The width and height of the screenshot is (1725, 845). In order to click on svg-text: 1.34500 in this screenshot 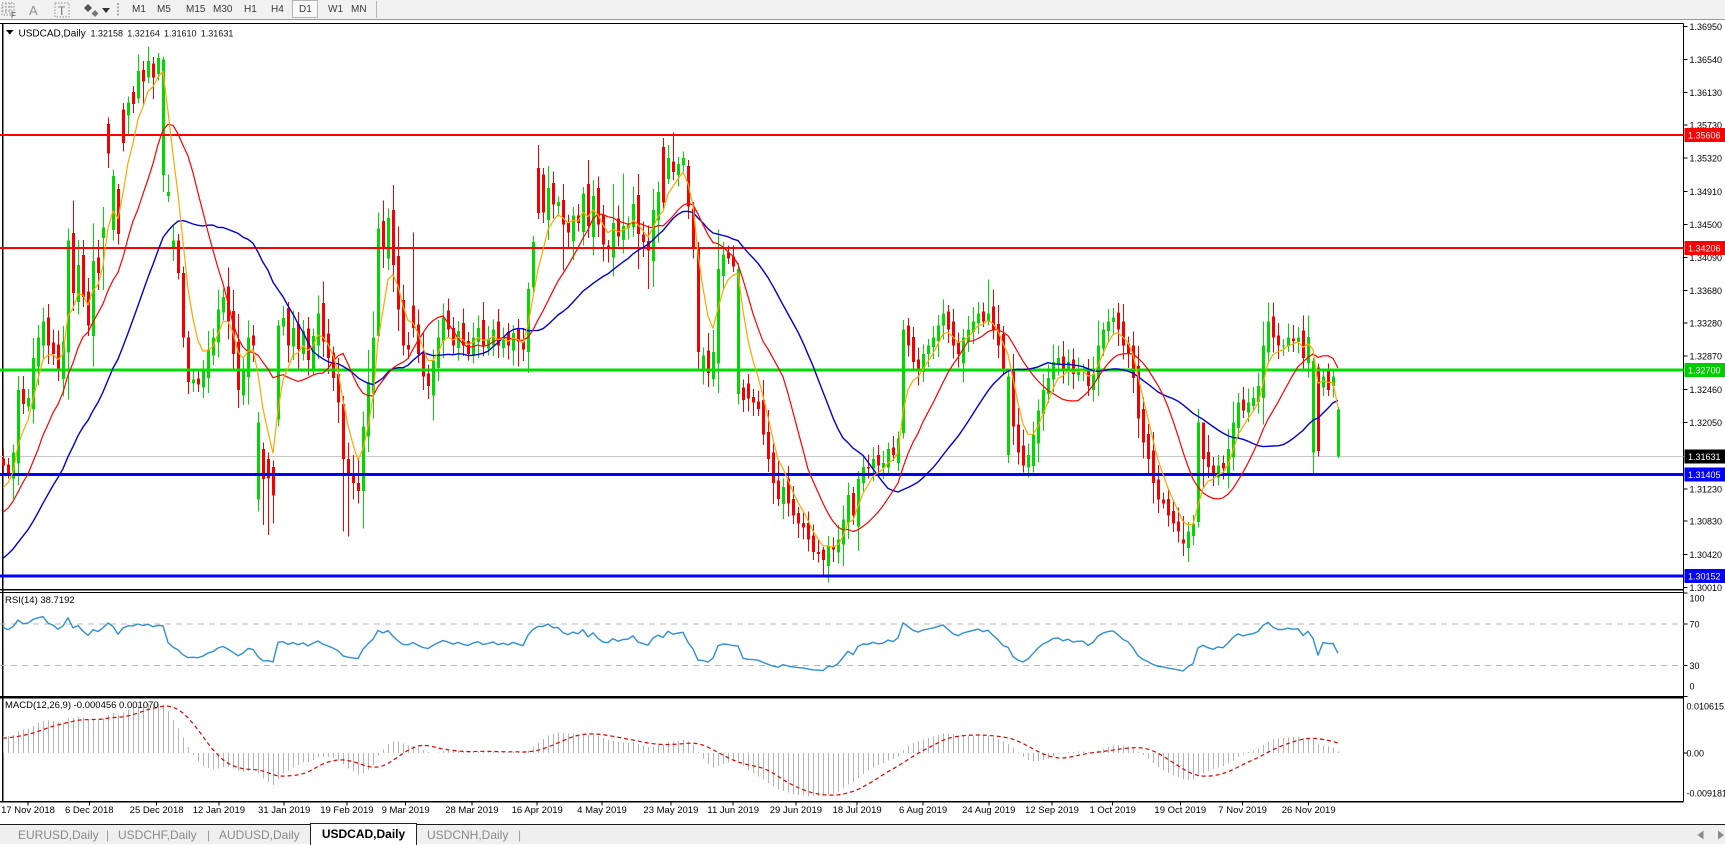, I will do `click(1706, 225)`.